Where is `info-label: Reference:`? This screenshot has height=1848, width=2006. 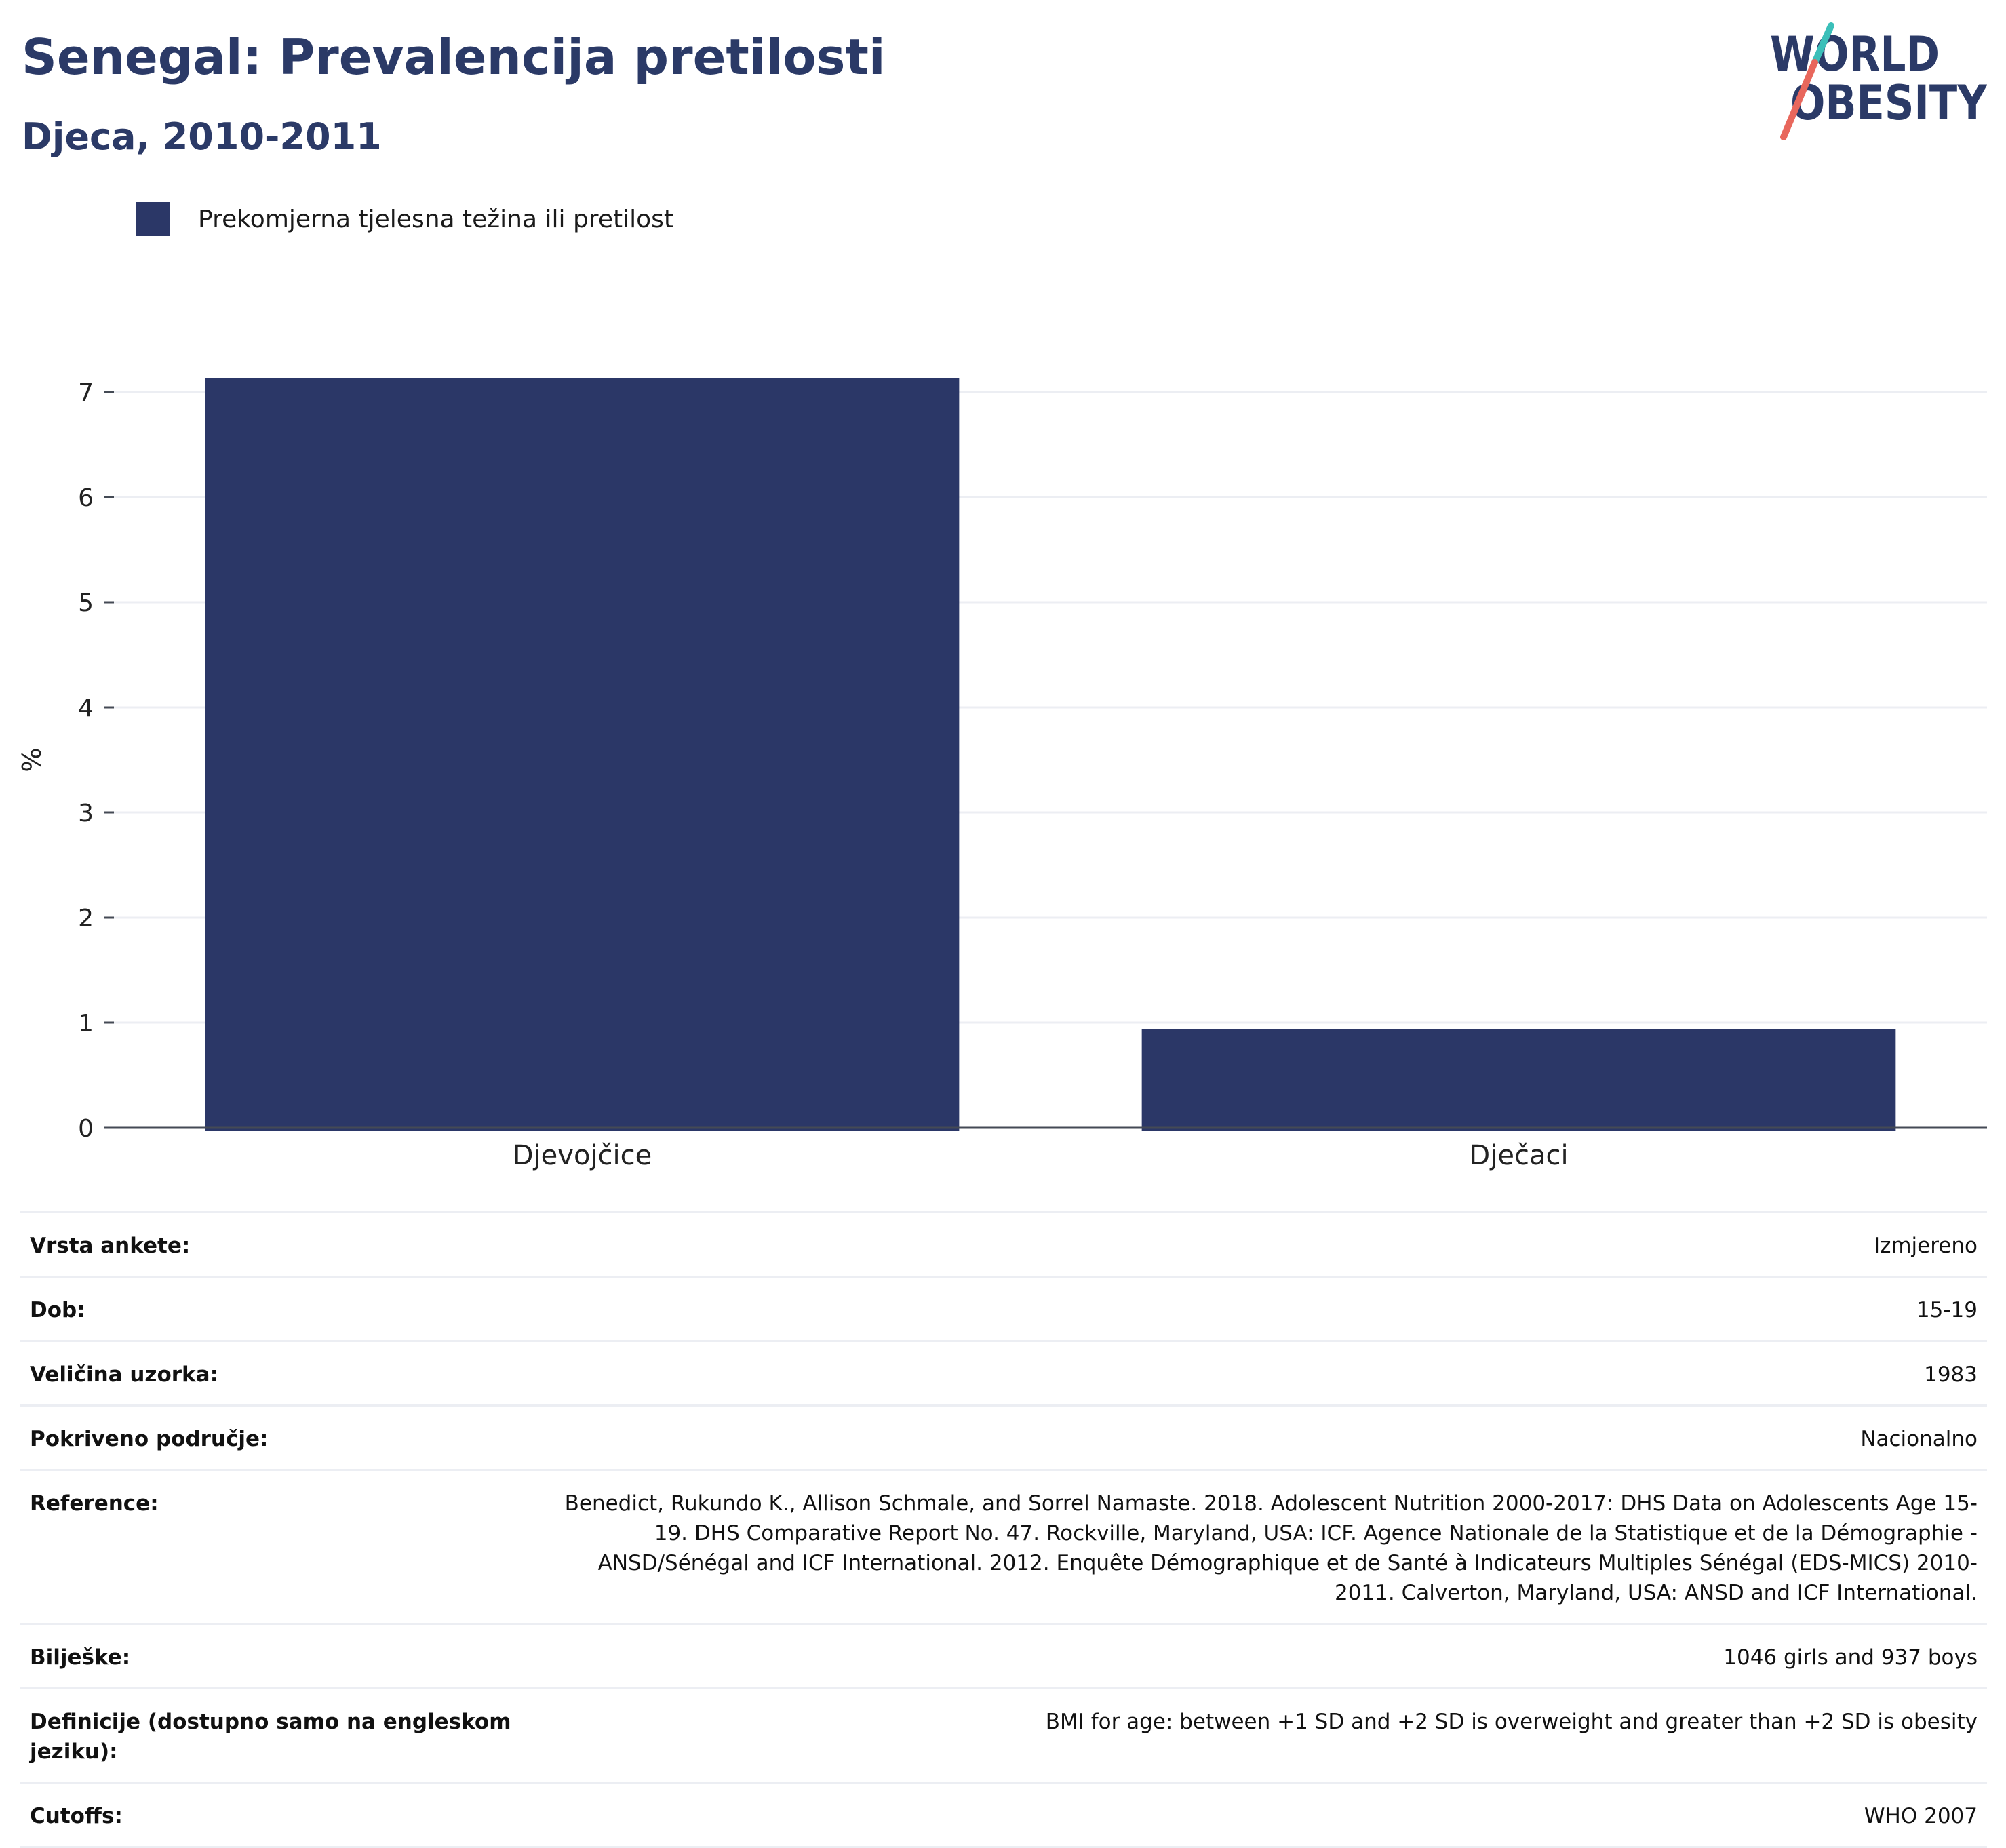 info-label: Reference: is located at coordinates (94, 1503).